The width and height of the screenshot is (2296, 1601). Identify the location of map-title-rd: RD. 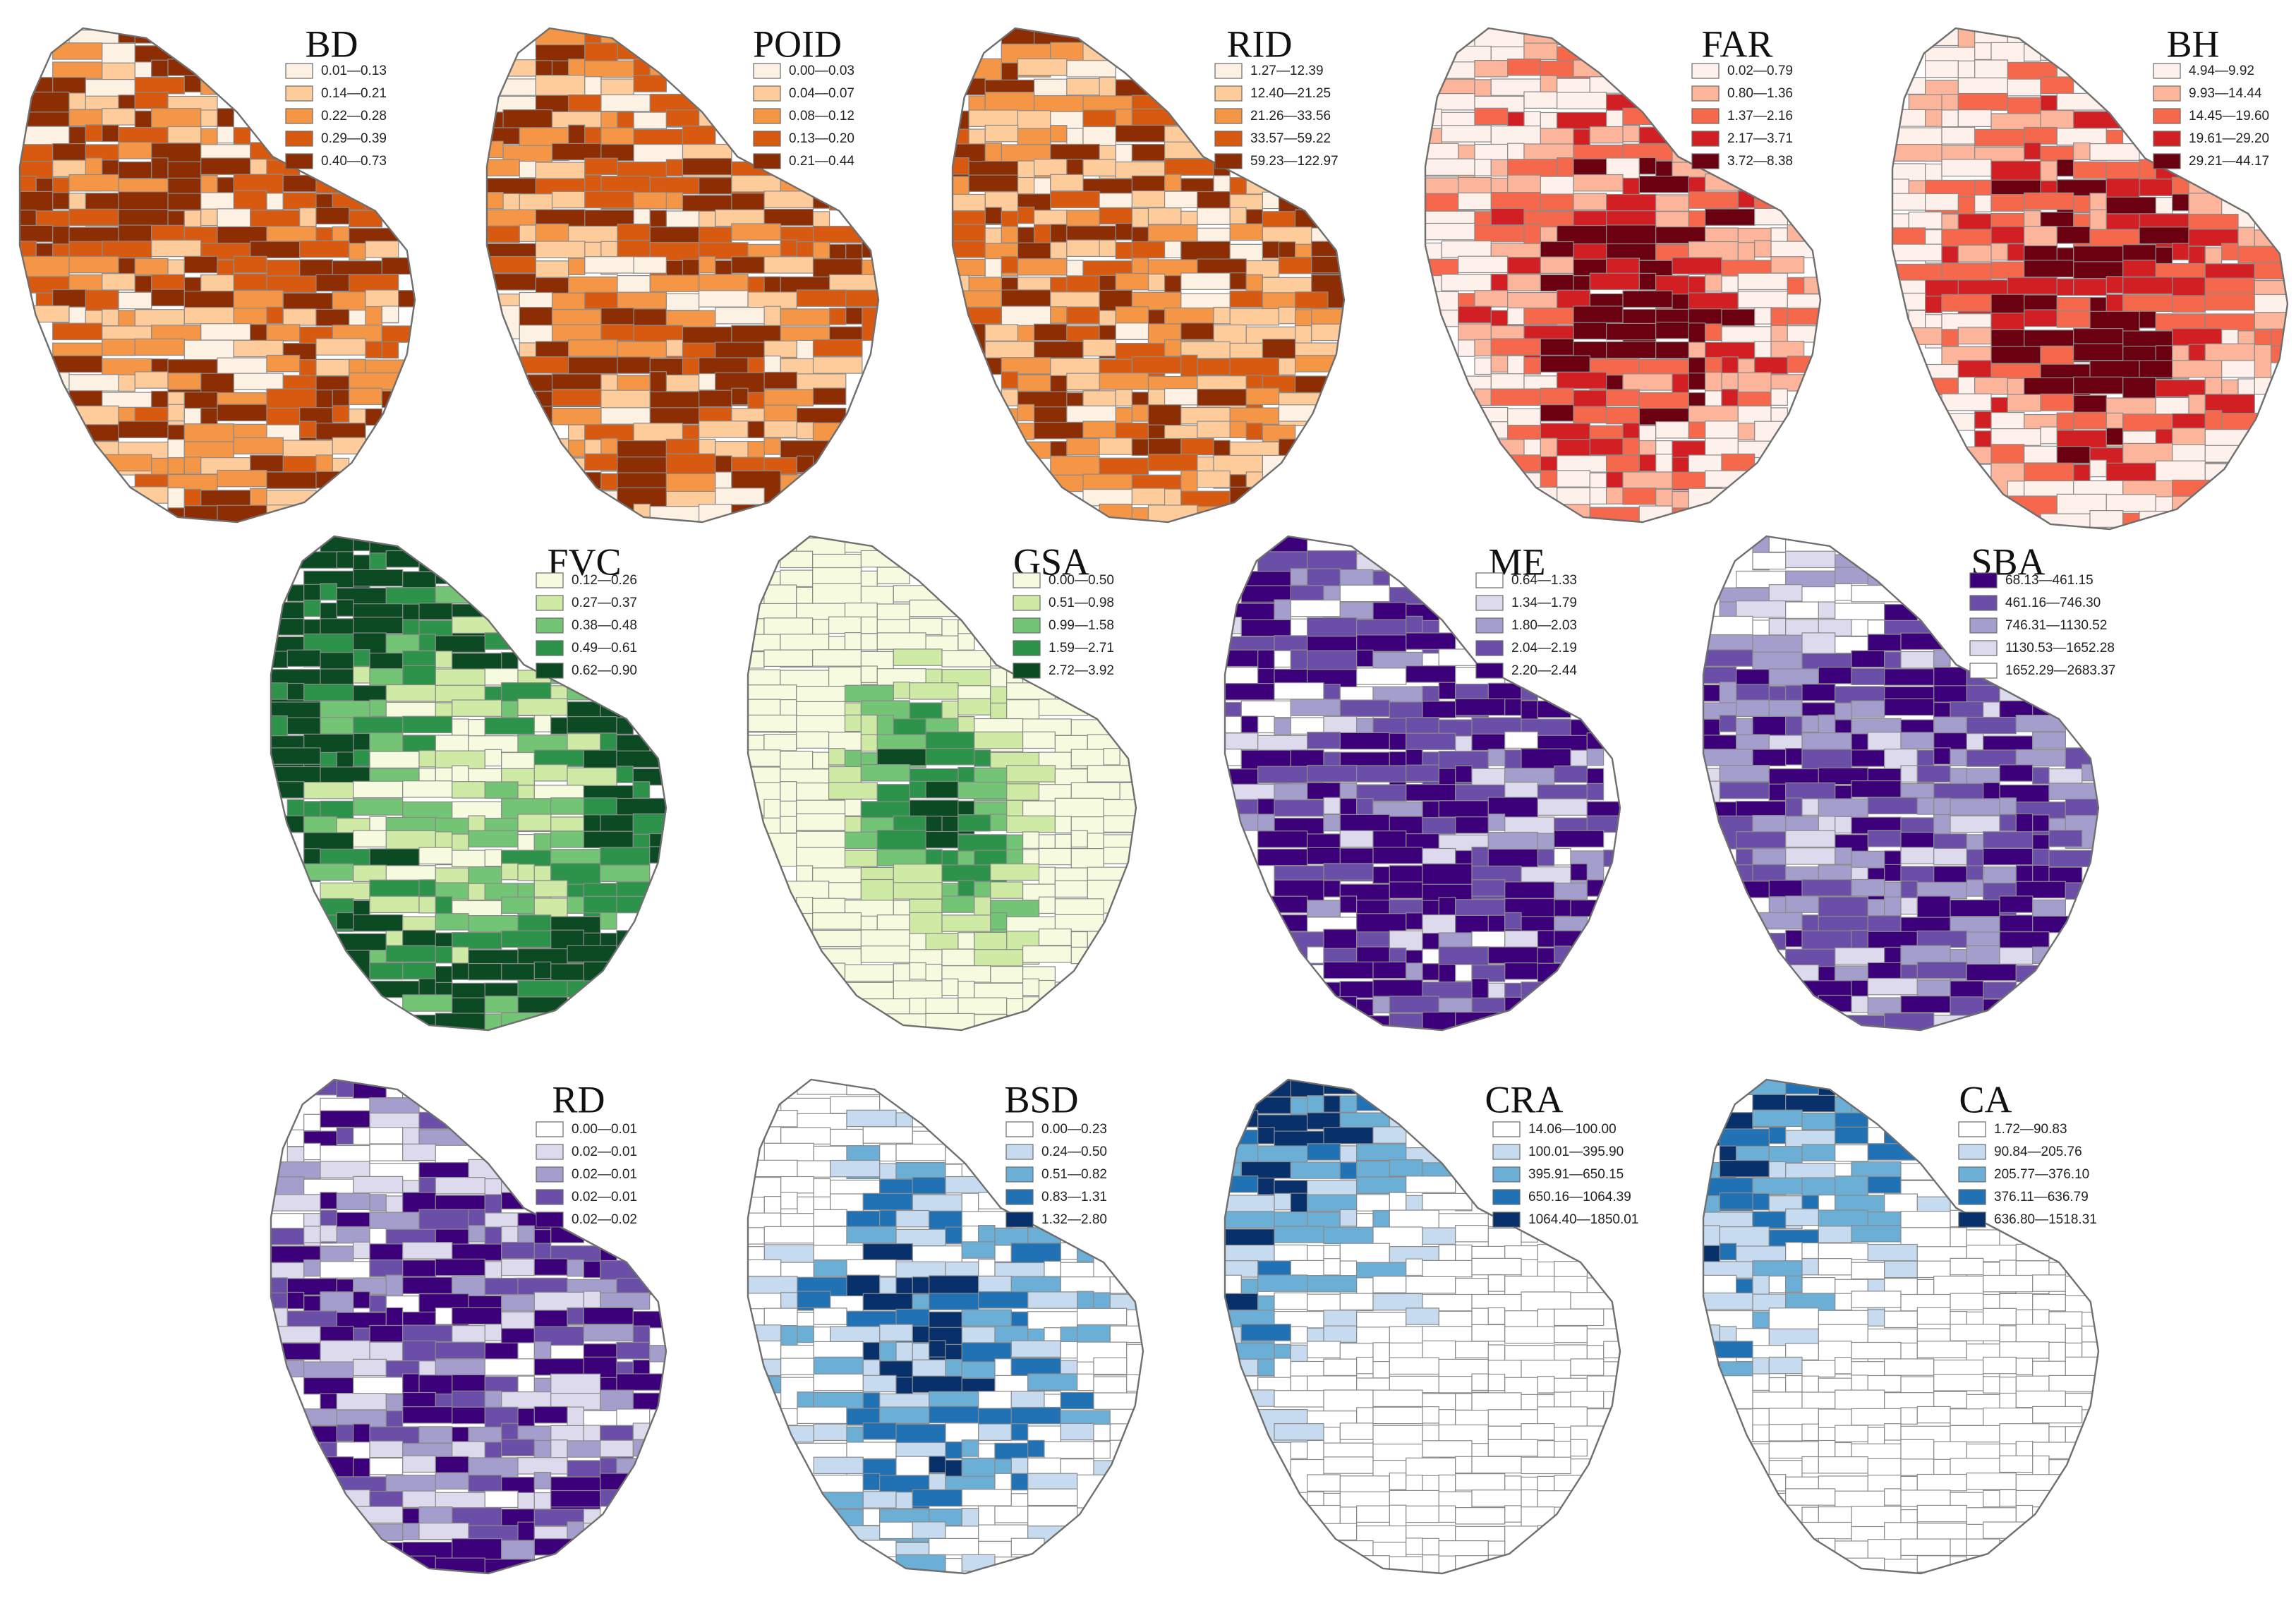
(578, 1099).